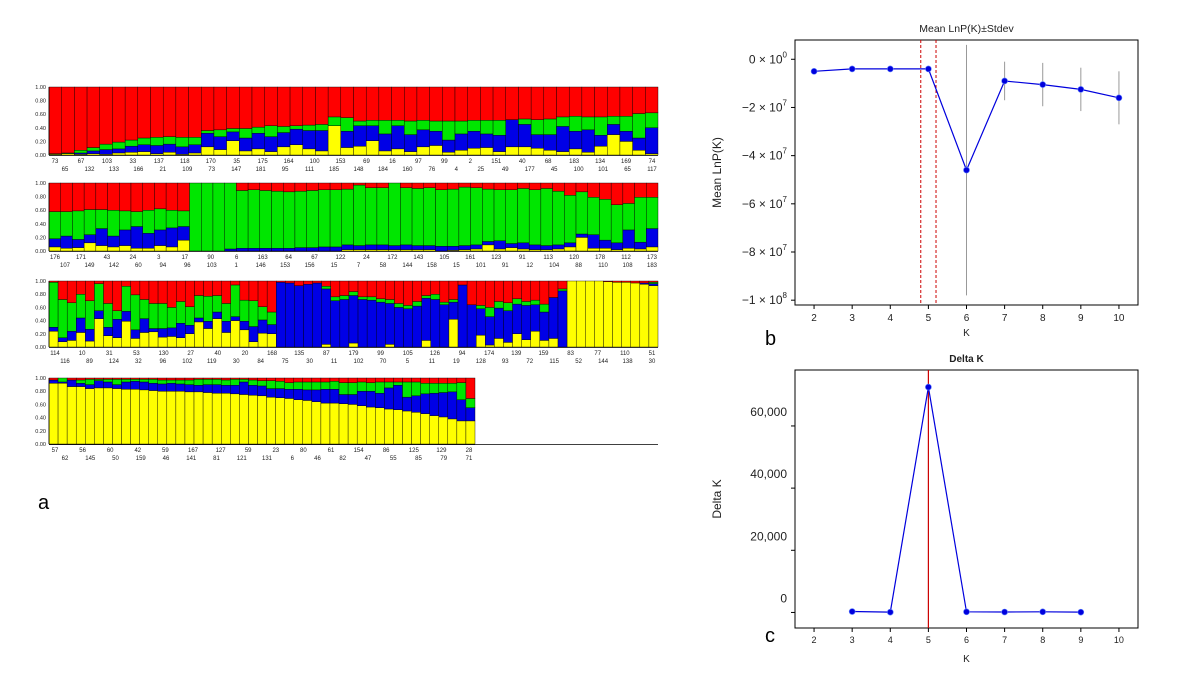  What do you see at coordinates (417, 185) in the screenshot?
I see `bar-r2-32-red` at bounding box center [417, 185].